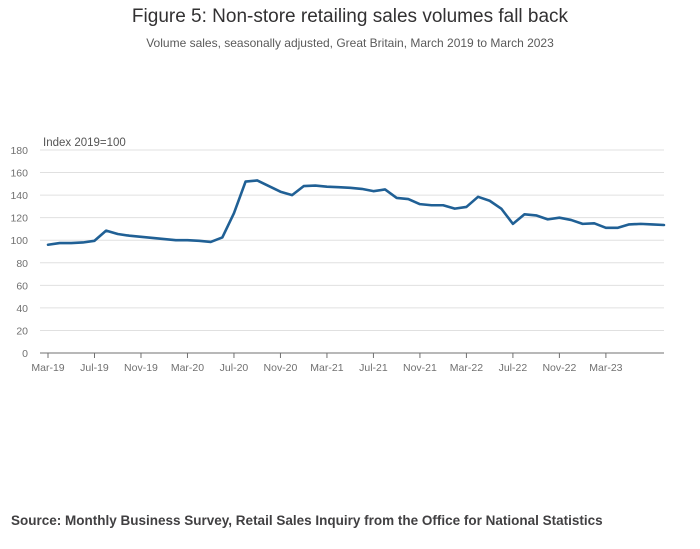 This screenshot has height=549, width=700. What do you see at coordinates (19, 241) in the screenshot?
I see `y-tick-label: 100` at bounding box center [19, 241].